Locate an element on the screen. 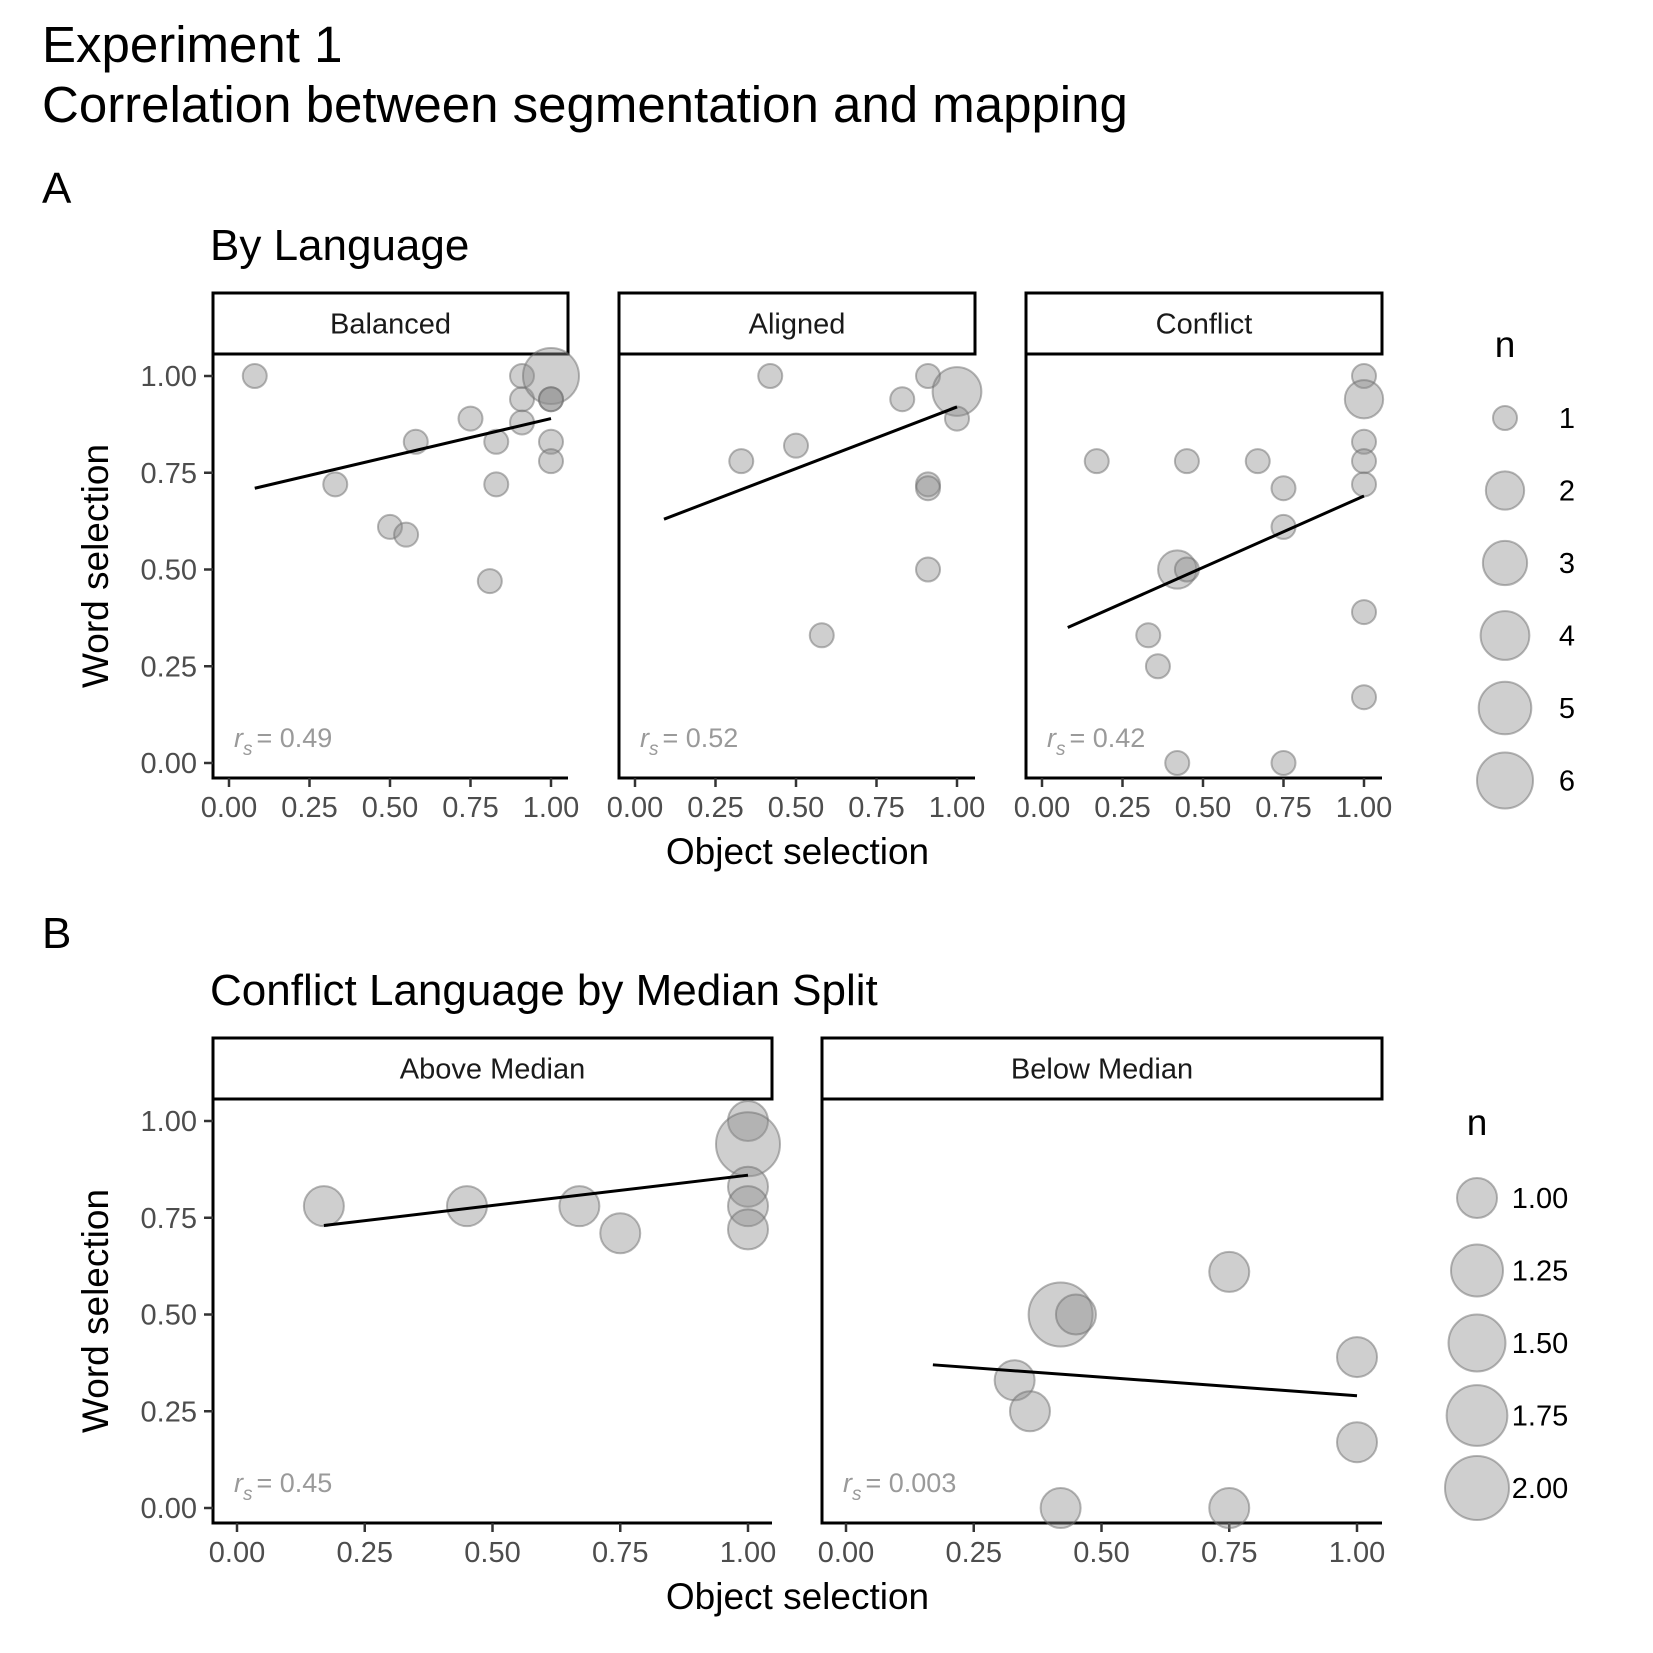 The image size is (1653, 1653). facet-strip-label: Balanced is located at coordinates (390, 325).